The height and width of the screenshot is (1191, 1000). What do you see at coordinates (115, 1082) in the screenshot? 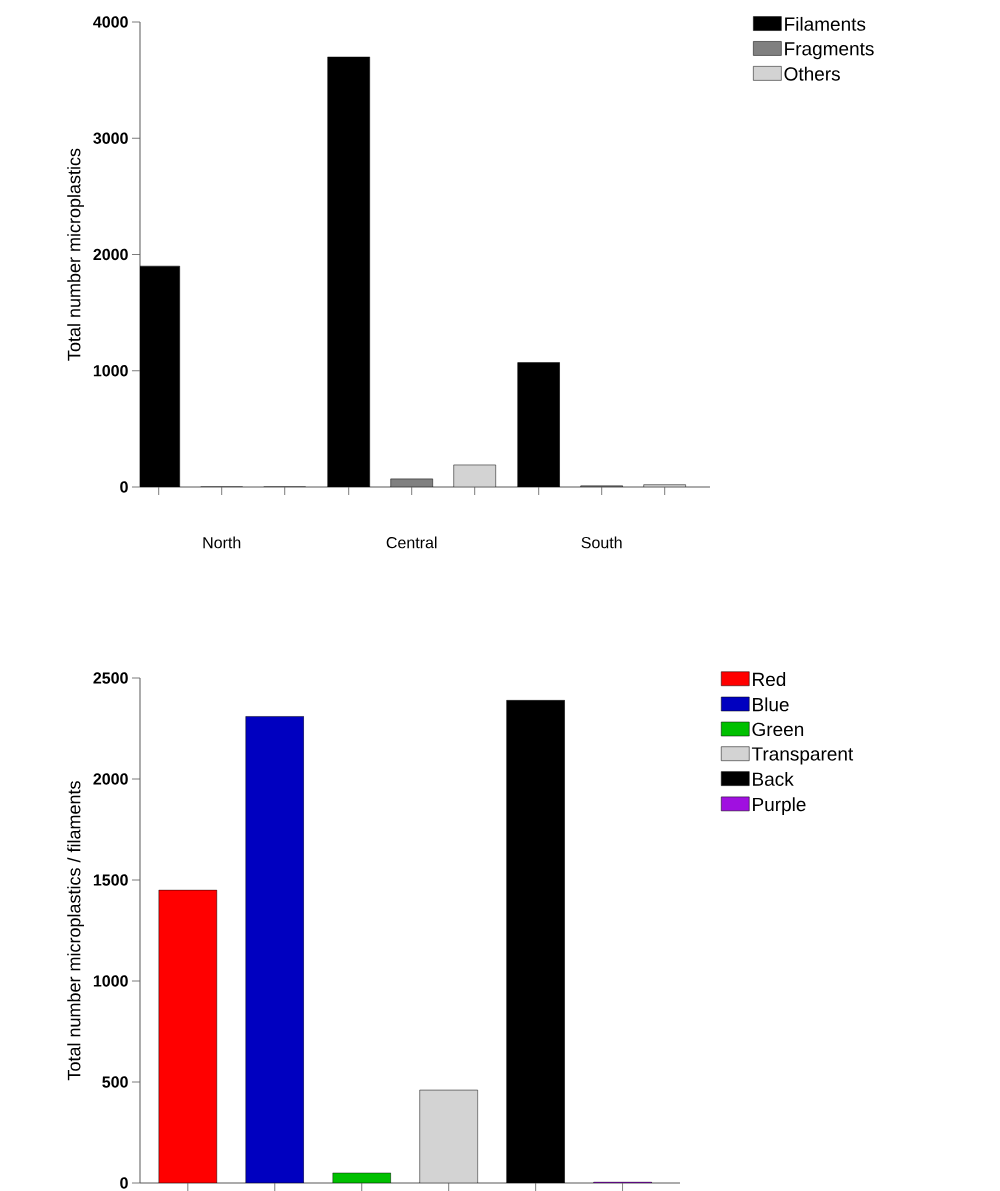
I see `y-tick-label: 500` at bounding box center [115, 1082].